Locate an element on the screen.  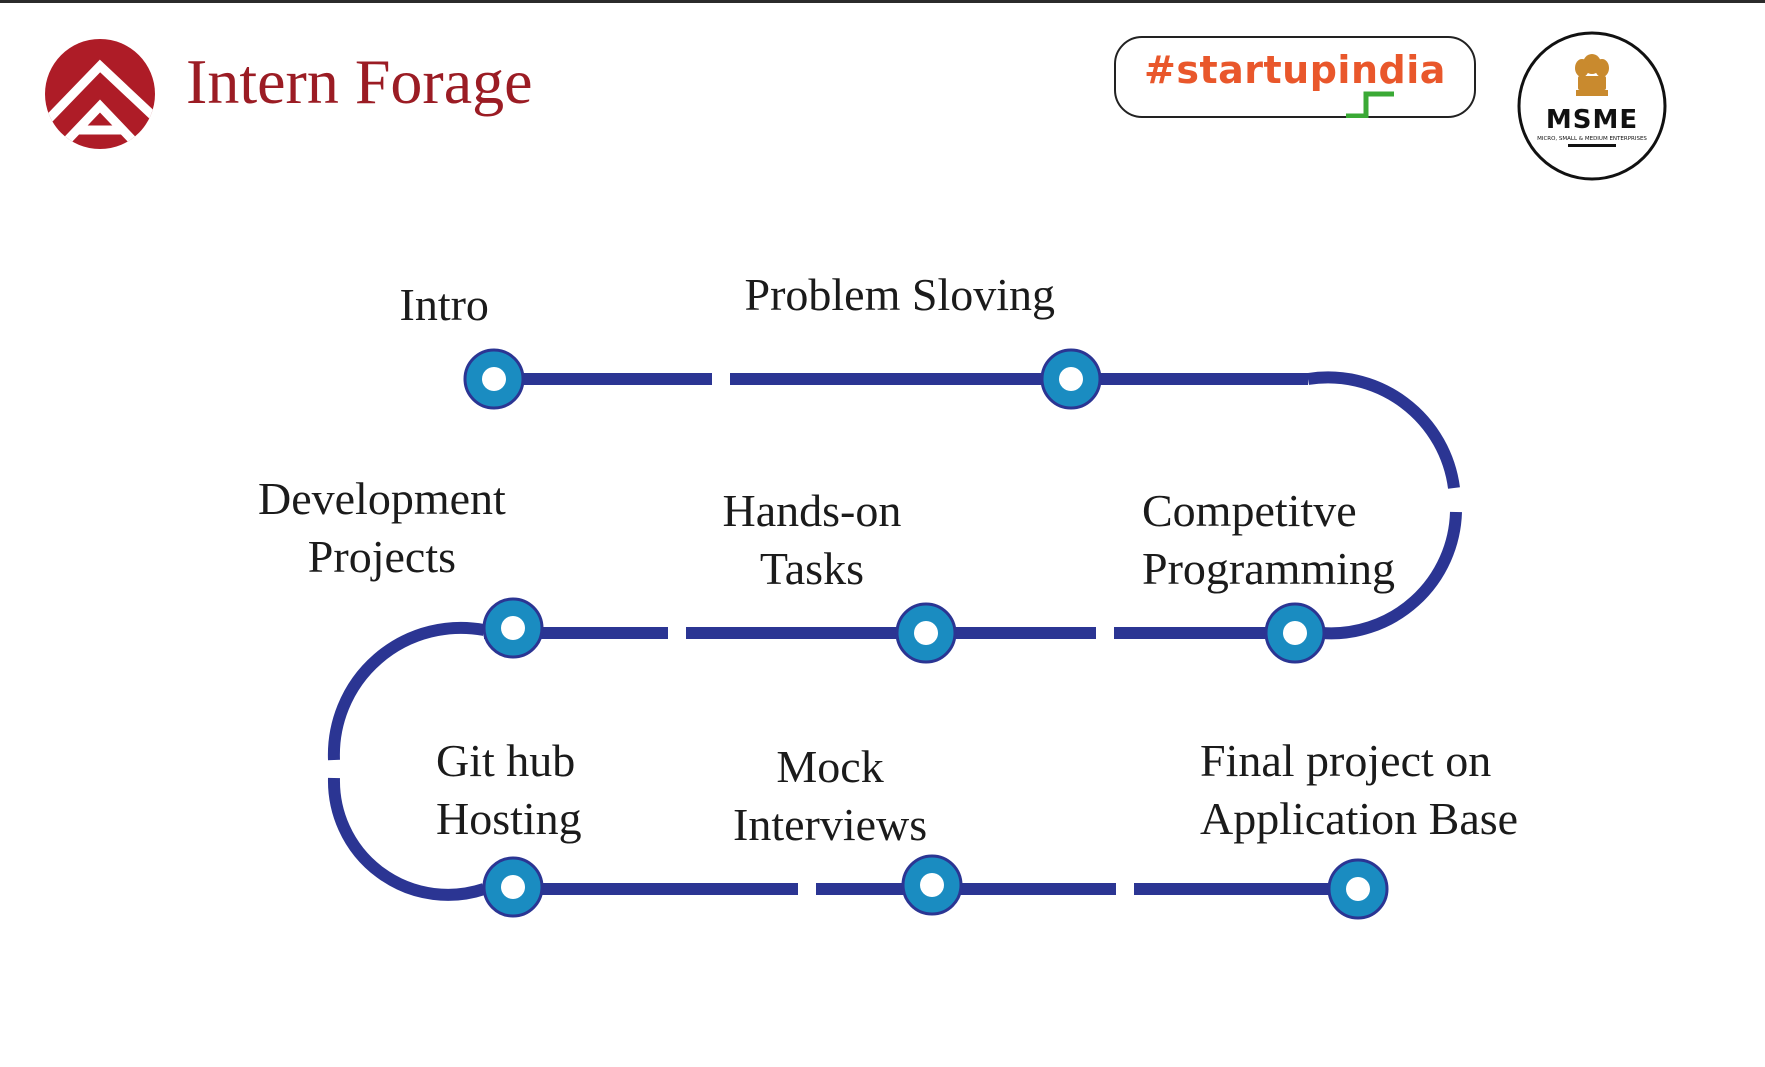
node-intro is located at coordinates (494, 379).